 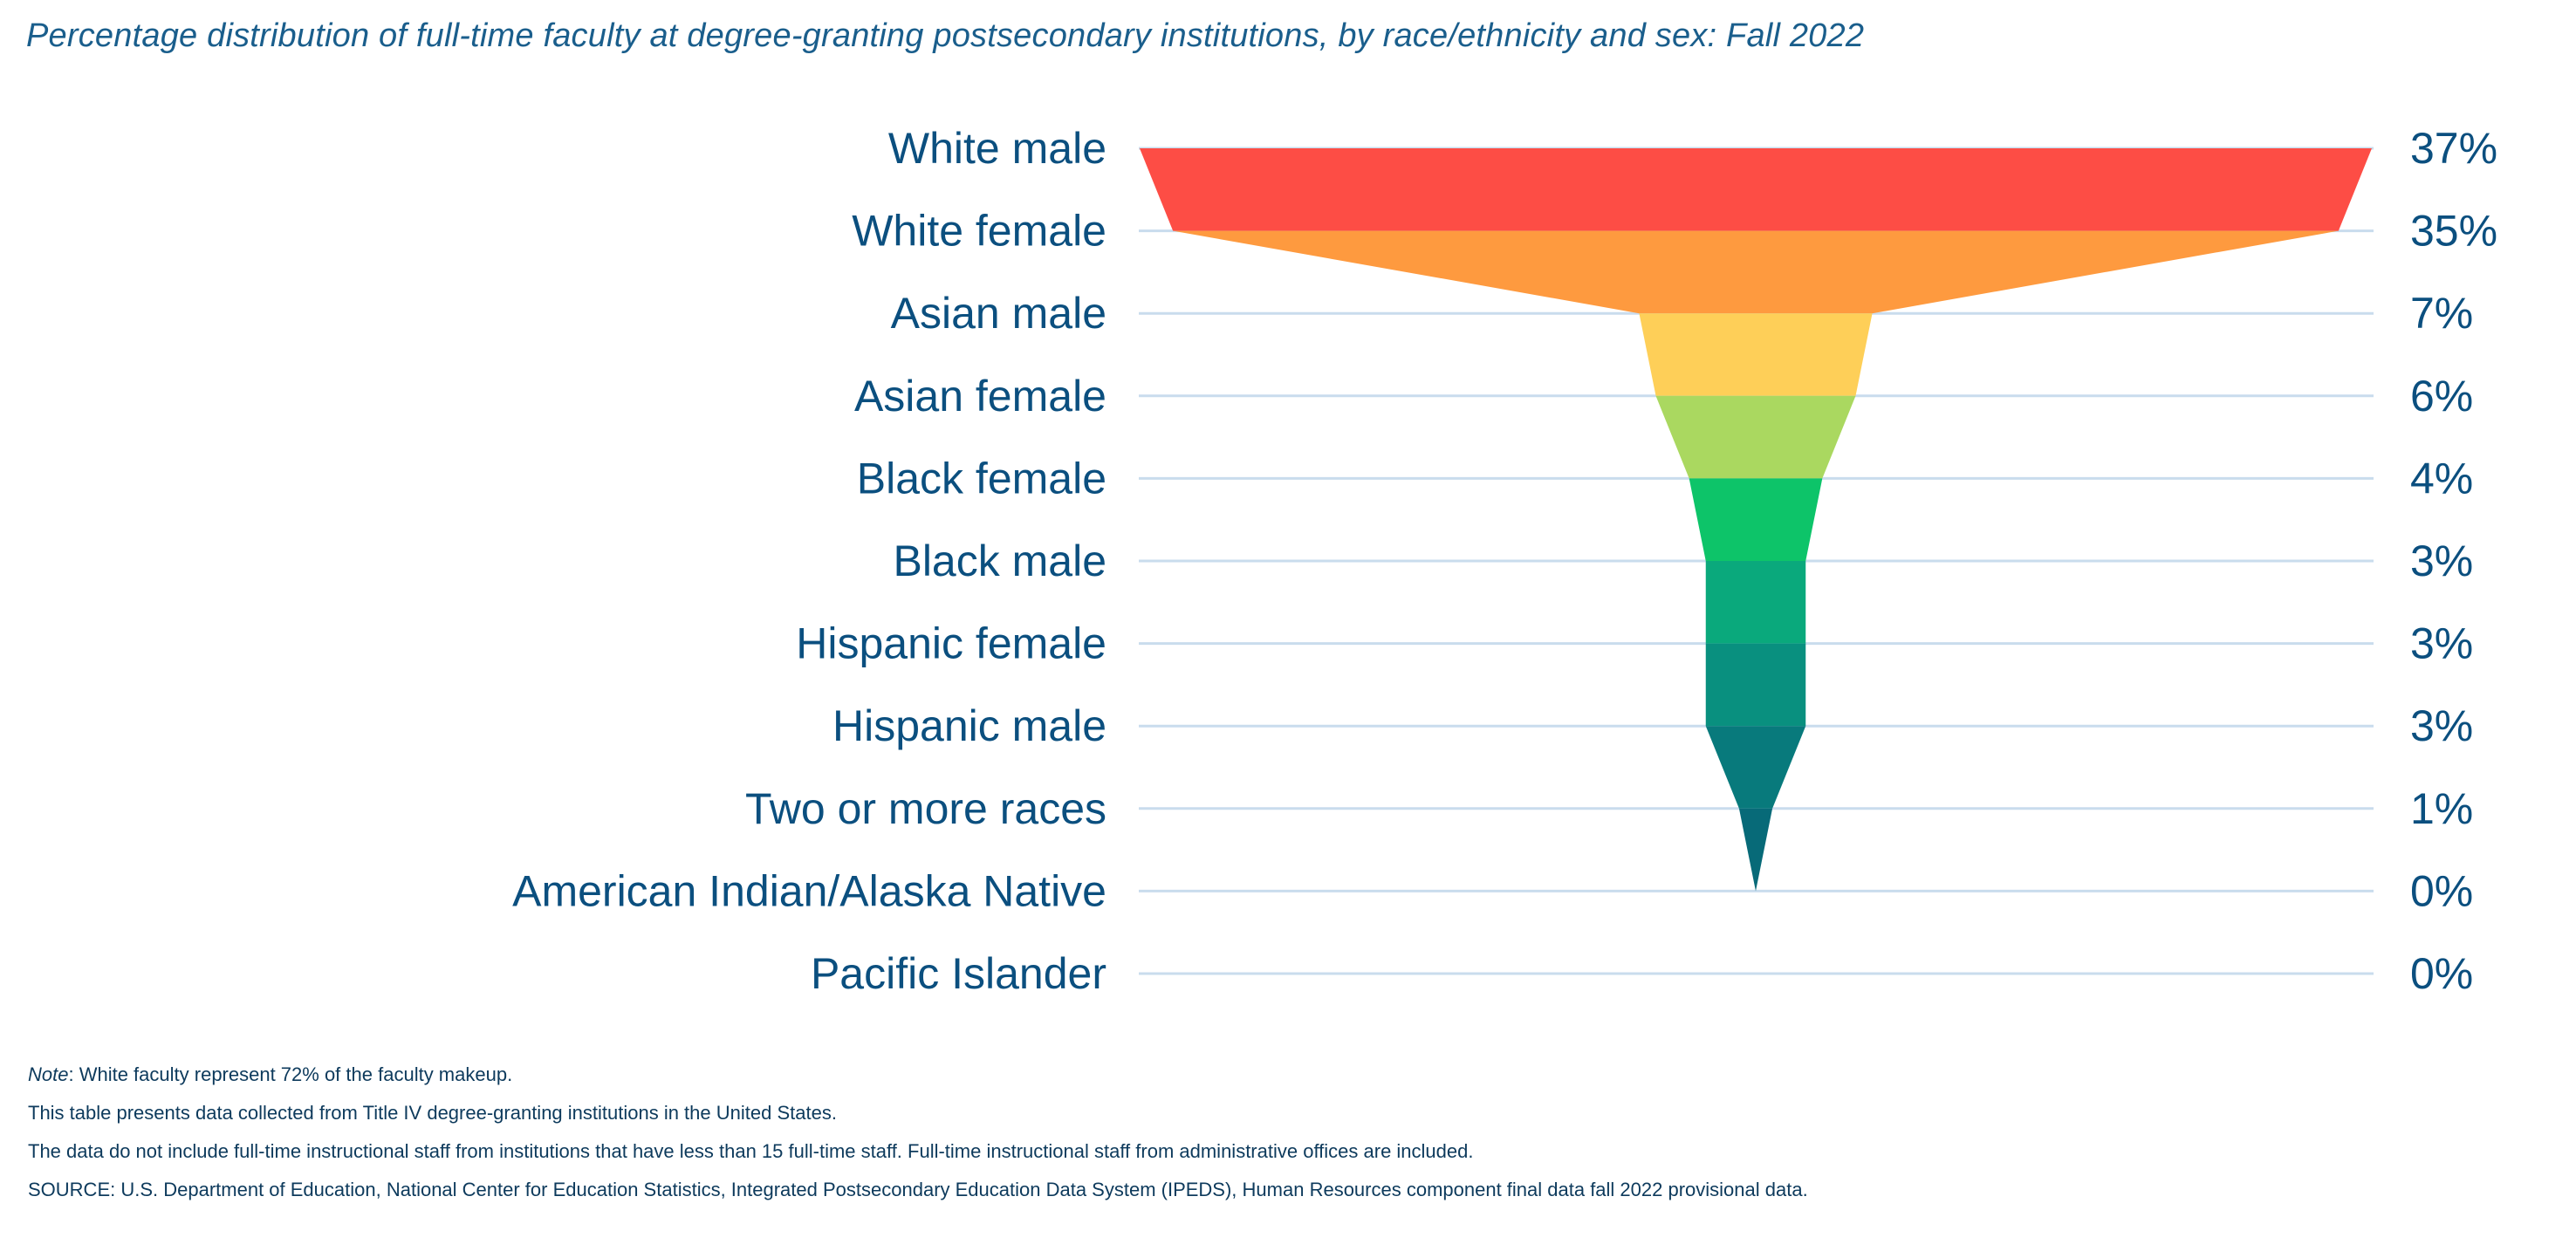 I want to click on category-label: Asian female, so click(x=980, y=396).